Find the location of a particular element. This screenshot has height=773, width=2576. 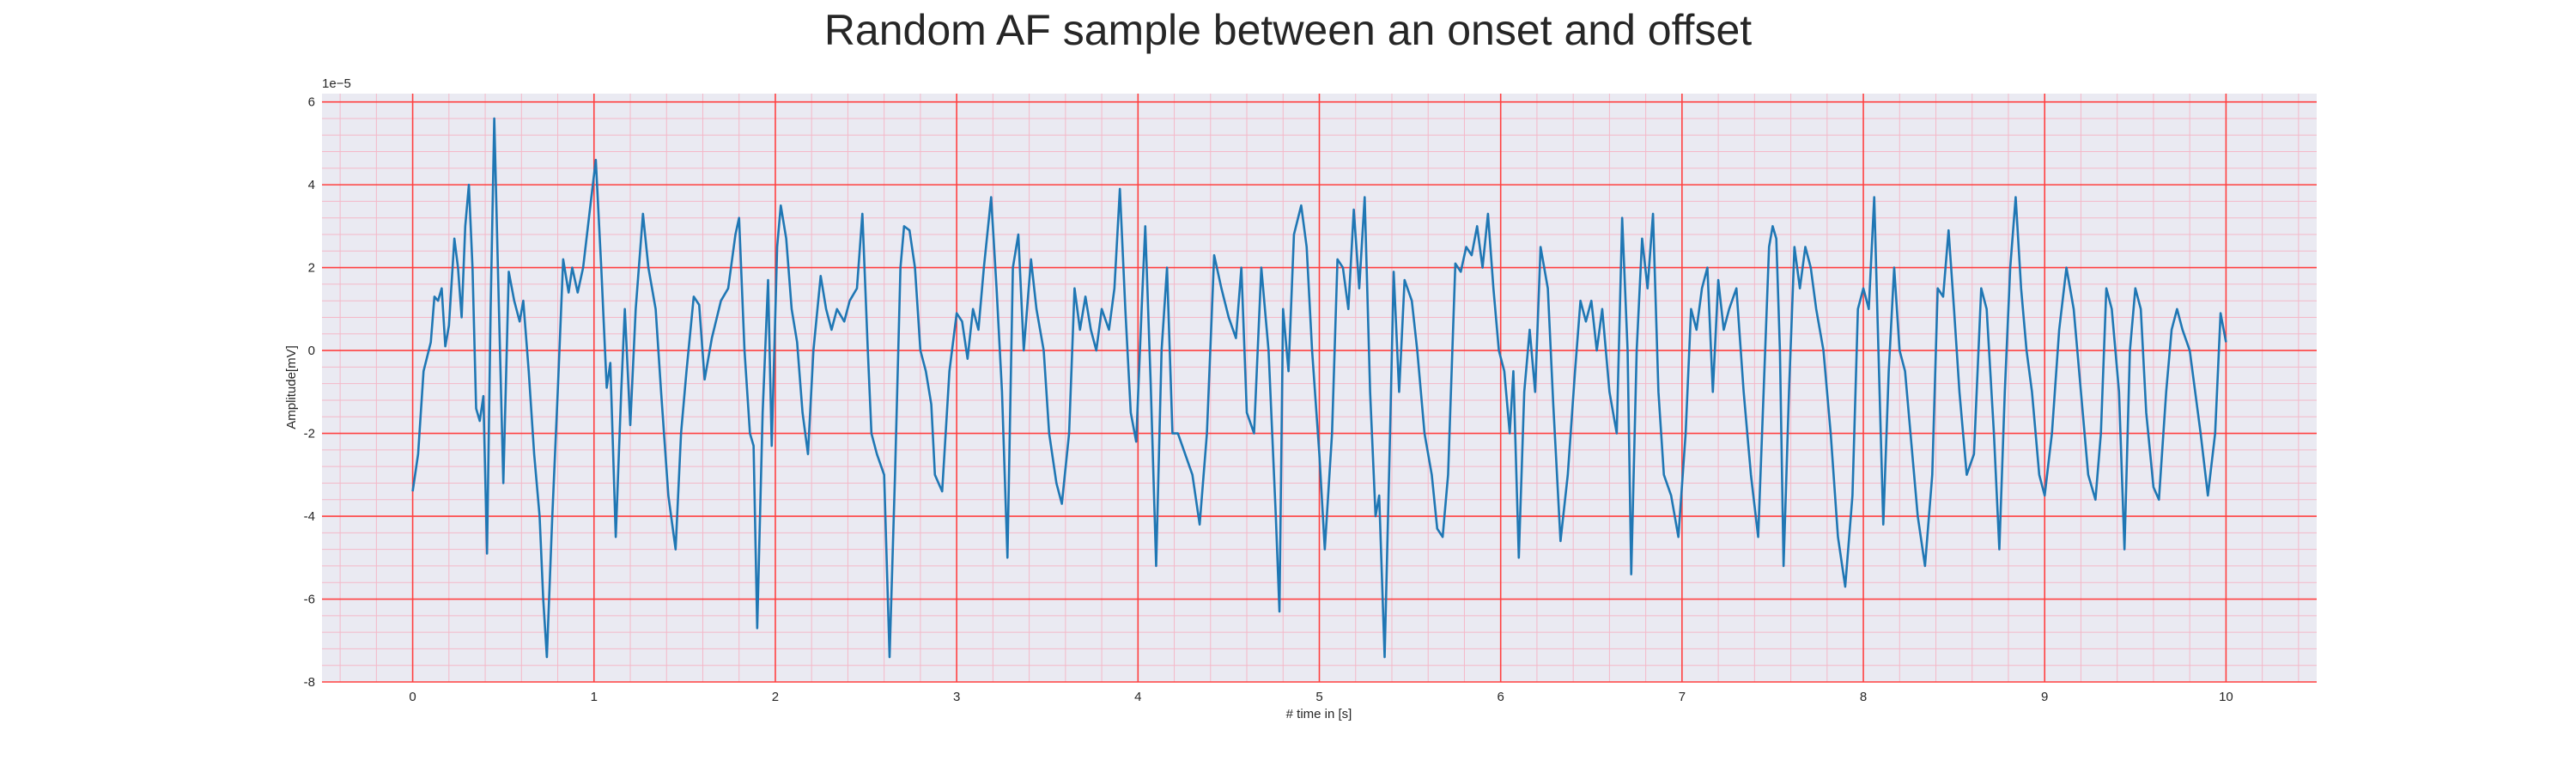

x-axis-label: # time in [s] is located at coordinates (1319, 714).